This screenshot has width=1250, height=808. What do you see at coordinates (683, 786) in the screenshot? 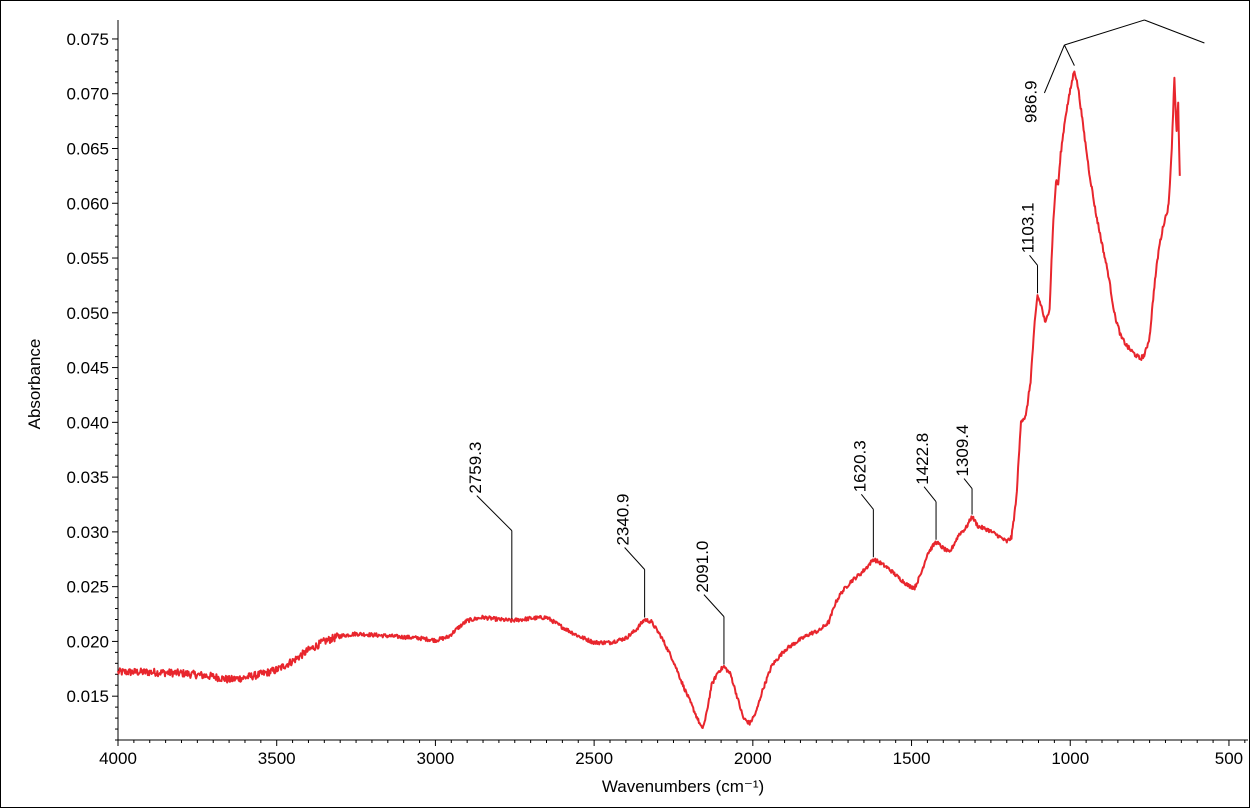
I see `x-axis-title: Wavenumbers (cm⁻¹)` at bounding box center [683, 786].